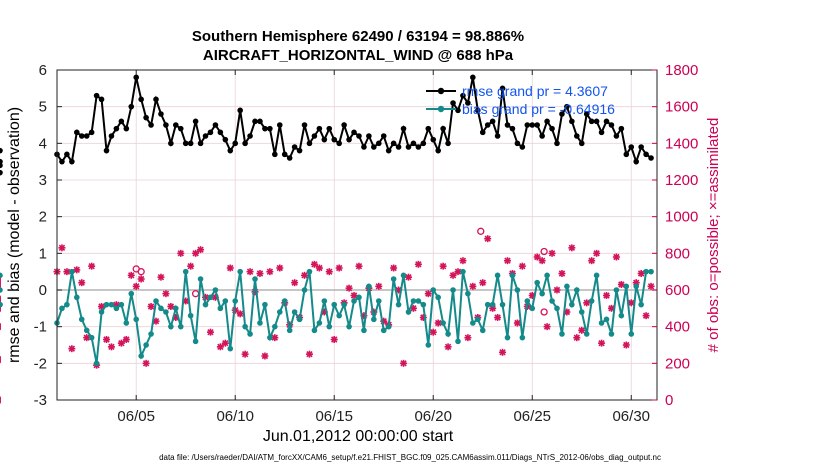 The height and width of the screenshot is (470, 830). I want to click on y-tick-label-right: 0, so click(669, 400).